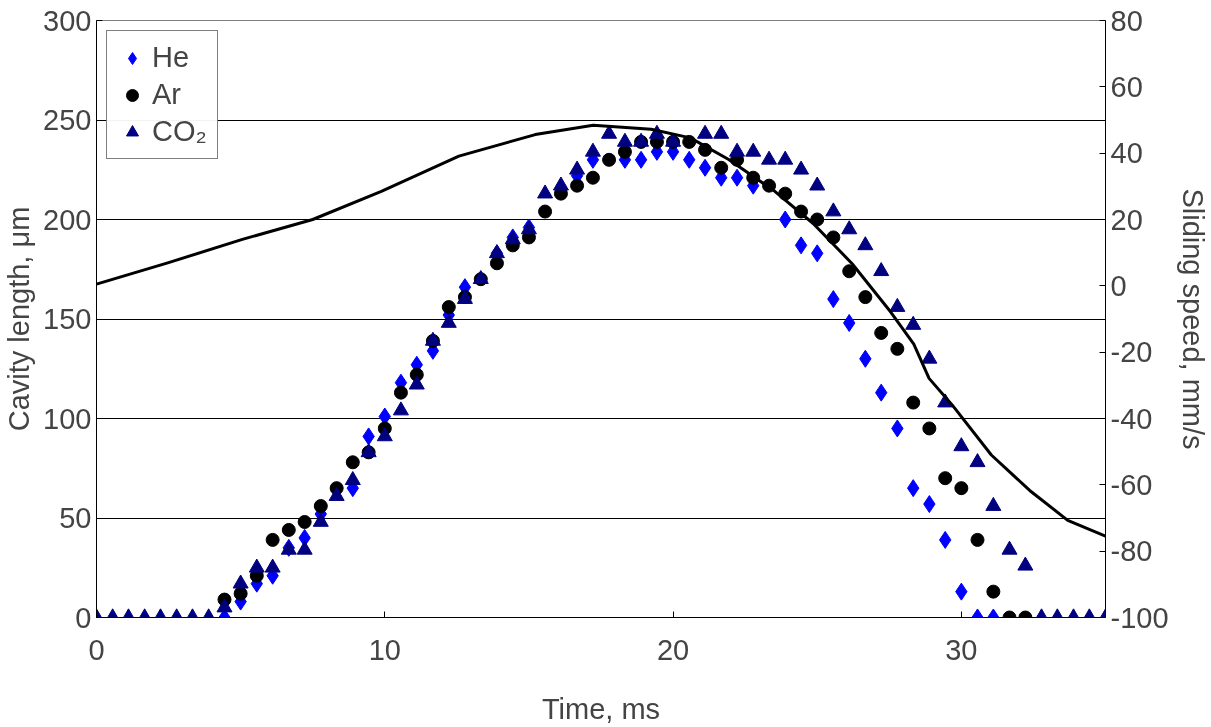 The height and width of the screenshot is (727, 1211). Describe the element at coordinates (1131, 352) in the screenshot. I see `y2-tick-label: -20` at that location.